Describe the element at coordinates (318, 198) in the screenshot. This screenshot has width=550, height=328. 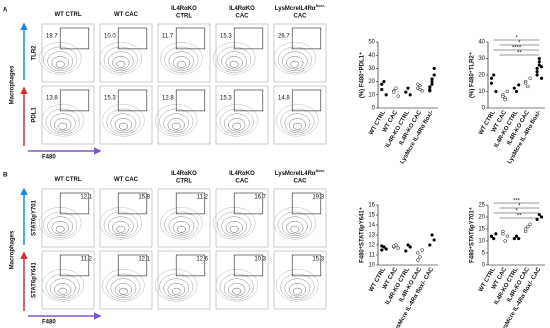
I see `gate-value: 19.3` at that location.